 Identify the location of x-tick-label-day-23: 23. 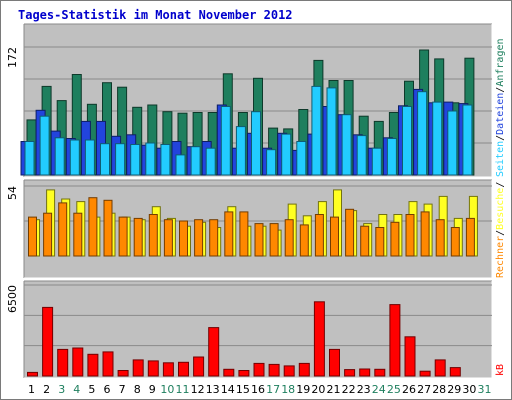
(364, 389).